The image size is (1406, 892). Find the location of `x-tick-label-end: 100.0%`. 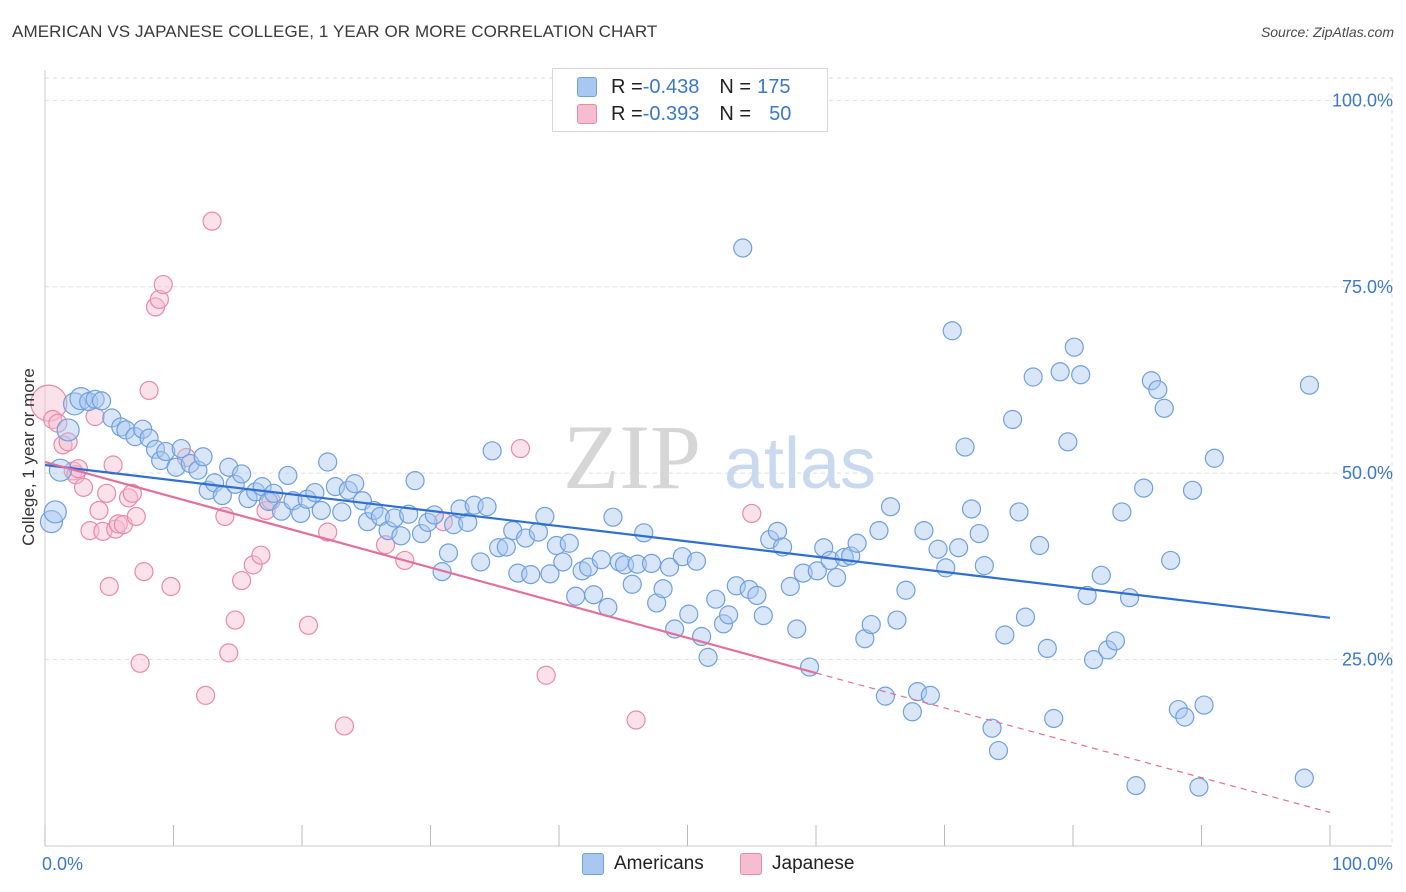

x-tick-label-end: 100.0% is located at coordinates (1362, 864).